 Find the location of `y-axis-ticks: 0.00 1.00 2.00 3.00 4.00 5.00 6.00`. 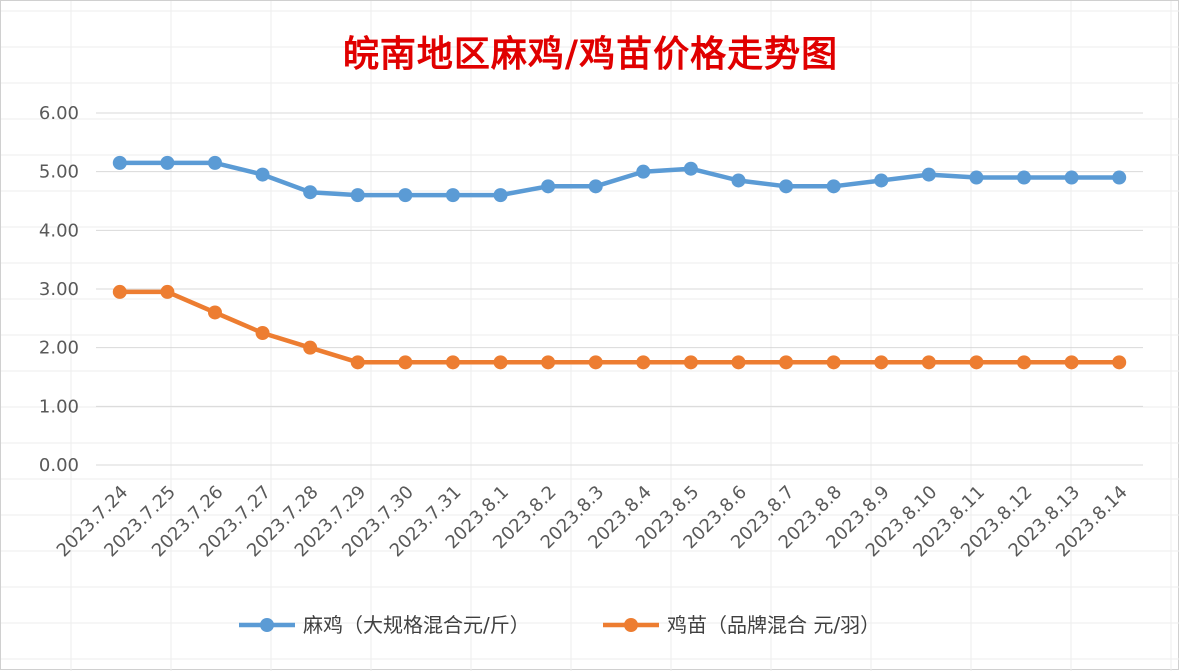

y-axis-ticks: 0.00 1.00 2.00 3.00 4.00 5.00 6.00 is located at coordinates (59, 289).